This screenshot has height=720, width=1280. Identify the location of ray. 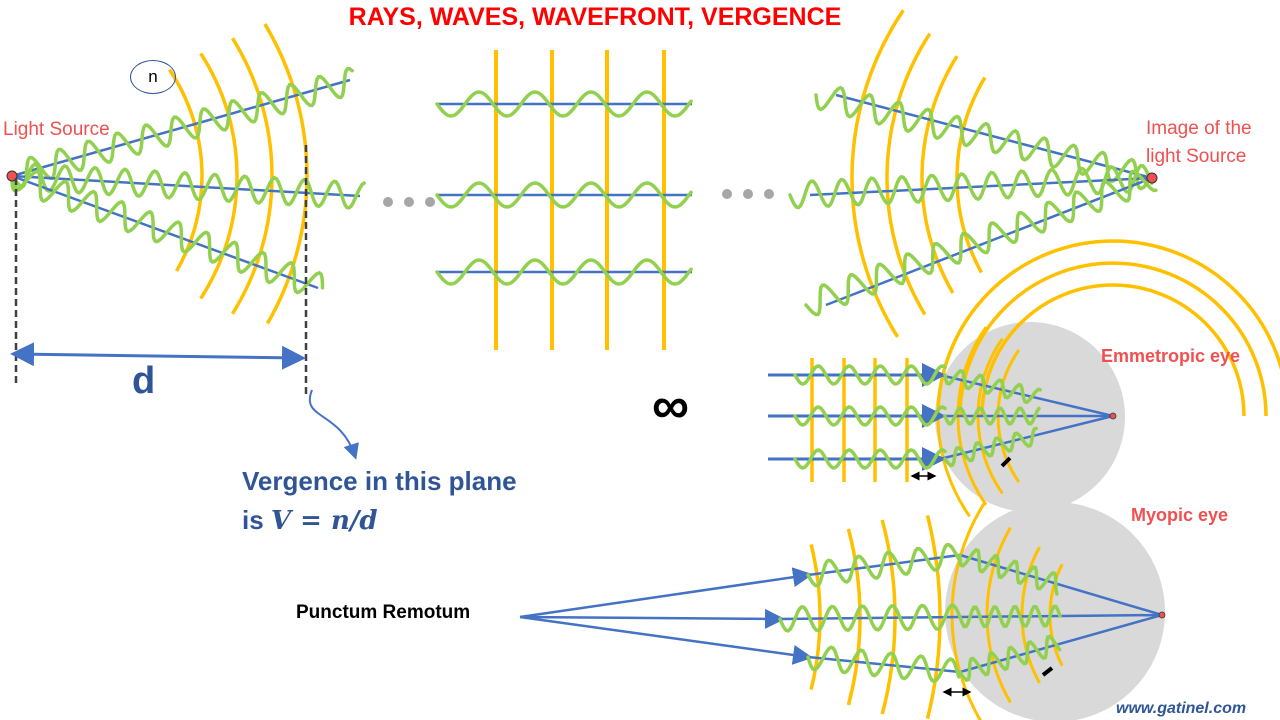
(186, 186).